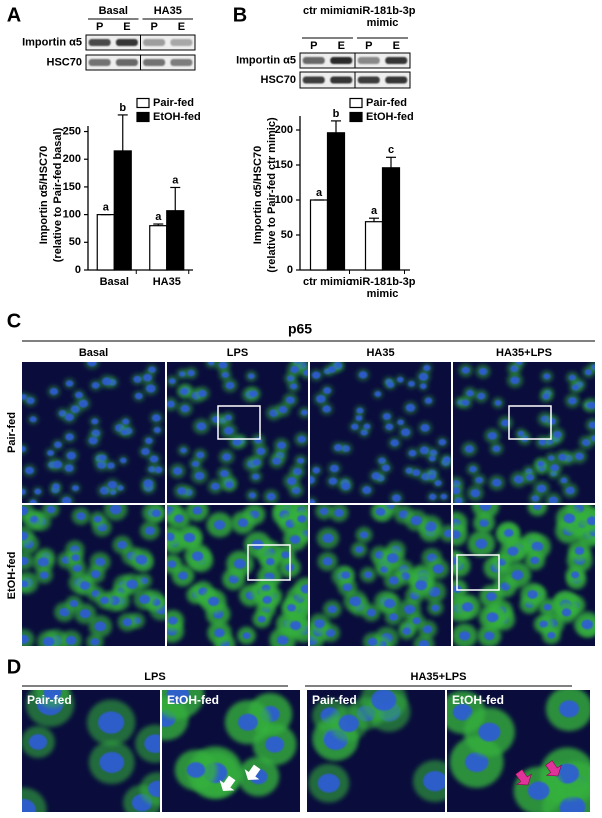 This screenshot has height=818, width=602. I want to click on micrograph, so click(524, 432).